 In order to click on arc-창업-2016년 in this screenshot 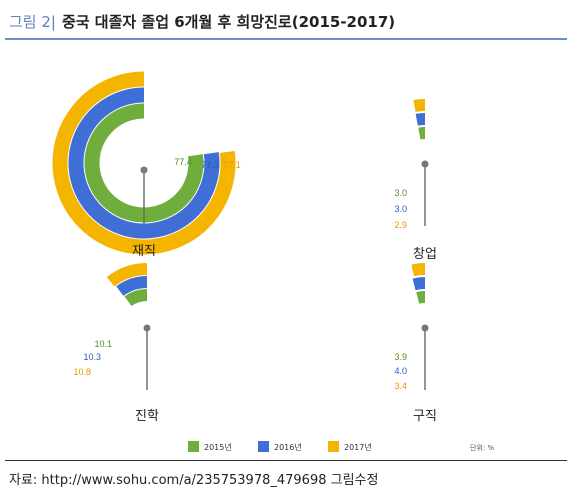, I will do `click(420, 119)`.